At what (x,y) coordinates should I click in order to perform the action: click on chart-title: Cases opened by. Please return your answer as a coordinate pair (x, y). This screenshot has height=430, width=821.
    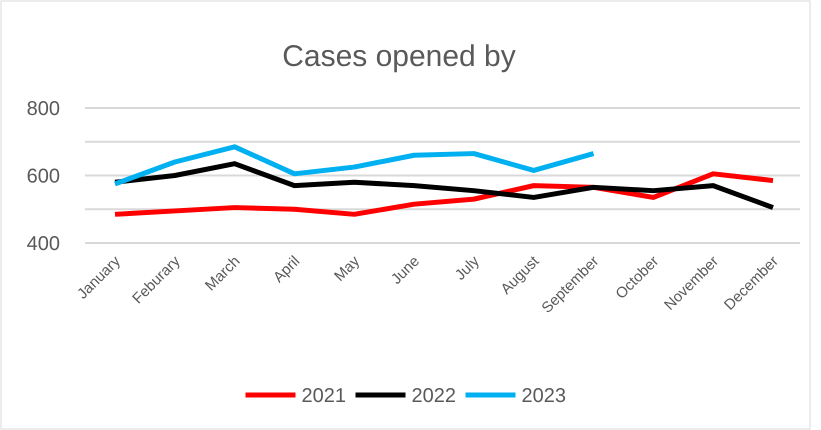
    Looking at the image, I should click on (399, 56).